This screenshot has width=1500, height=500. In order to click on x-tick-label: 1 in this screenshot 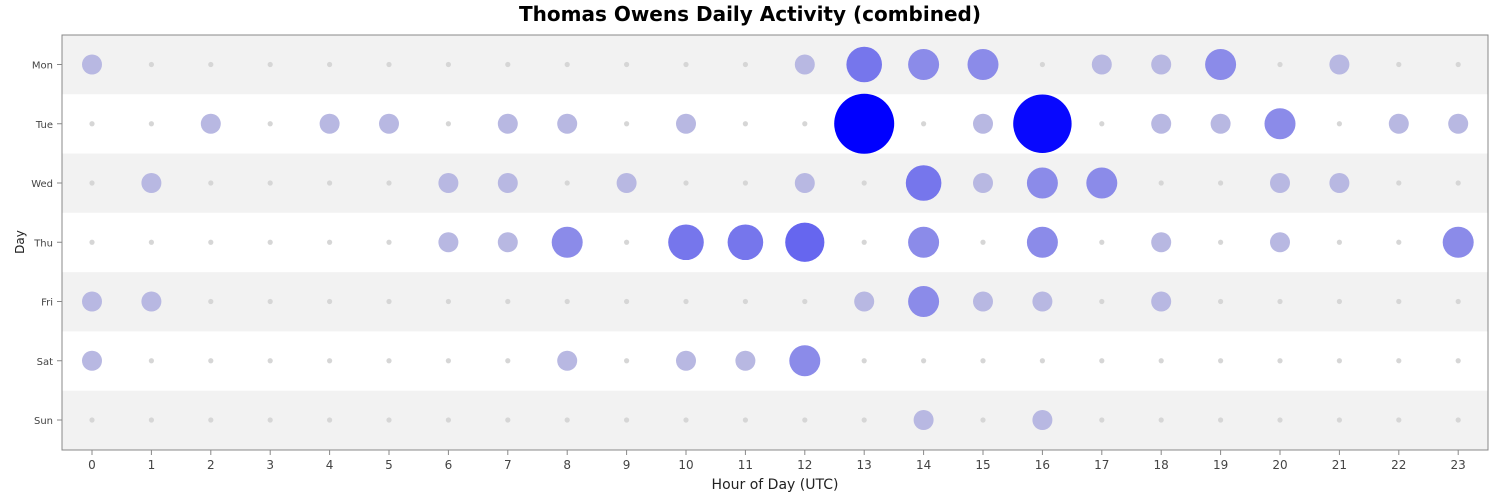, I will do `click(152, 465)`.